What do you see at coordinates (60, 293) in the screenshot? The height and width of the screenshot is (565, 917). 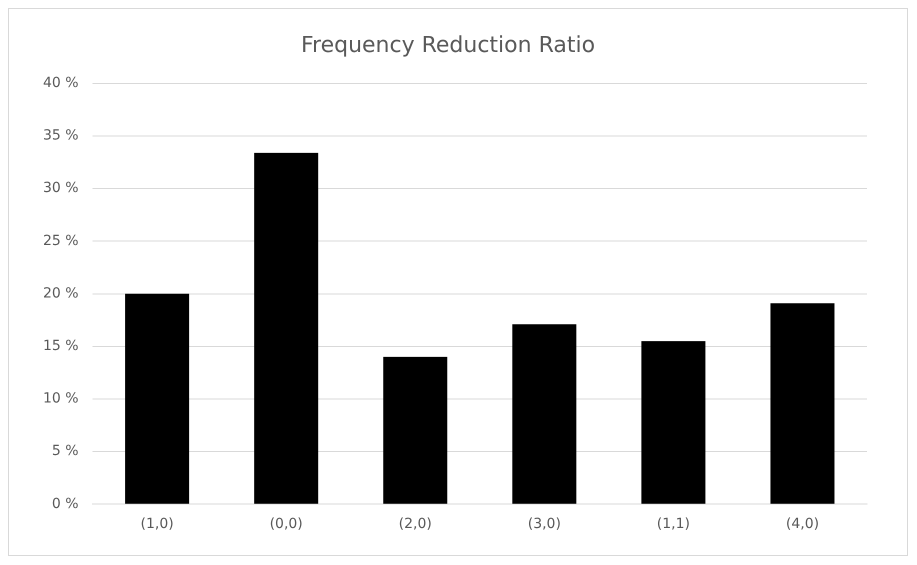 I see `y-tick-label: 20 %` at bounding box center [60, 293].